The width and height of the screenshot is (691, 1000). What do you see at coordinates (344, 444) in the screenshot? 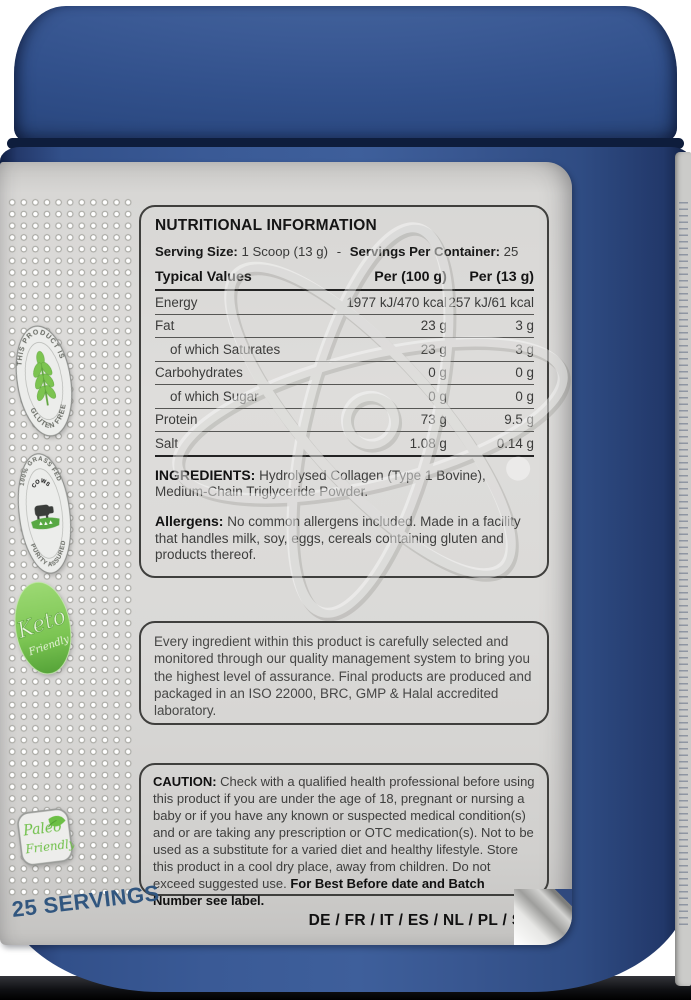
I see `table-row: Salt 1.08 g 0.14 g` at bounding box center [344, 444].